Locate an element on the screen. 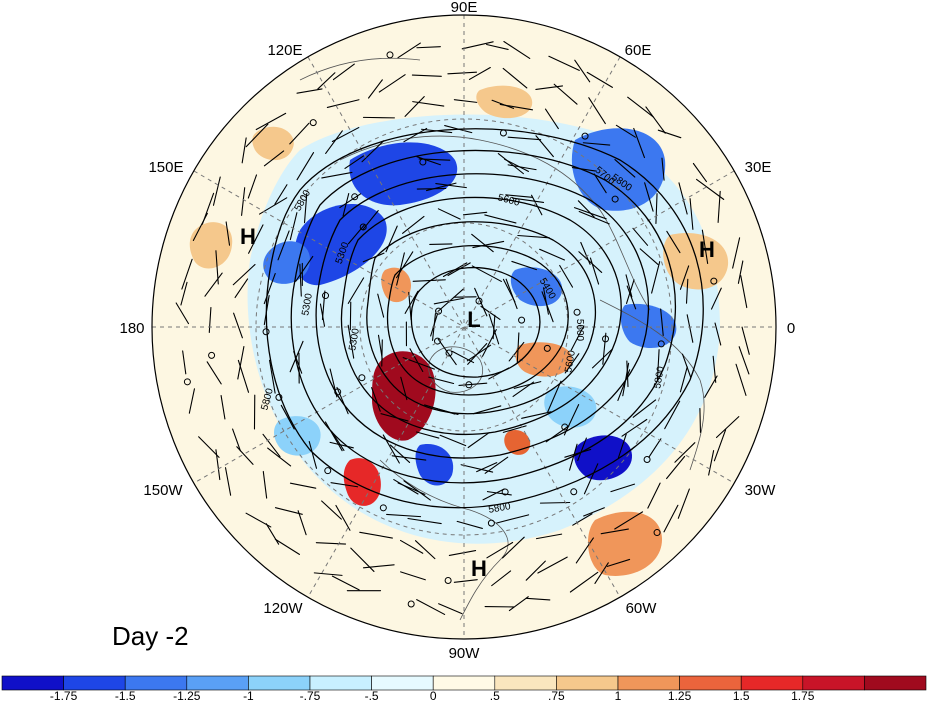 This screenshot has height=702, width=928. longitude-label: 120E is located at coordinates (284, 50).